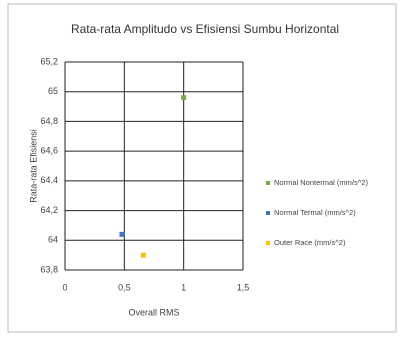  Describe the element at coordinates (183, 287) in the screenshot. I see `x-tick-label: 1` at that location.